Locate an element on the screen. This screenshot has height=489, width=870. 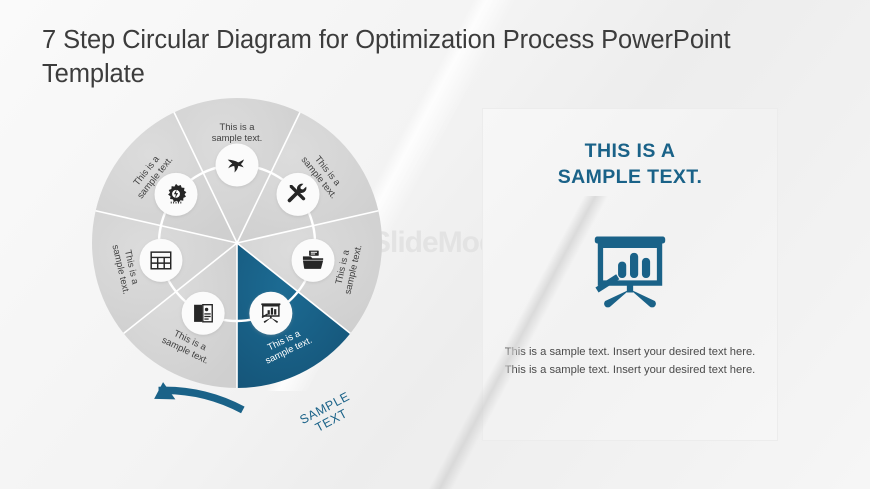
diagram-icon-chips is located at coordinates (237, 239).